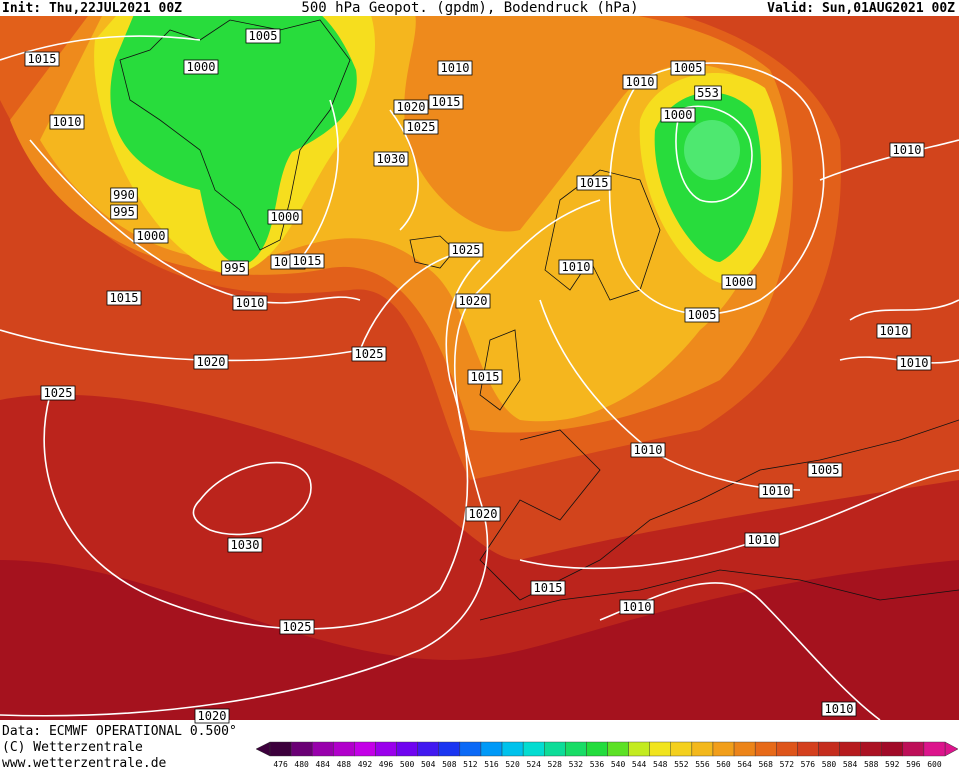 The image size is (959, 770). What do you see at coordinates (850, 764) in the screenshot?
I see `colorbar-label: 584` at bounding box center [850, 764].